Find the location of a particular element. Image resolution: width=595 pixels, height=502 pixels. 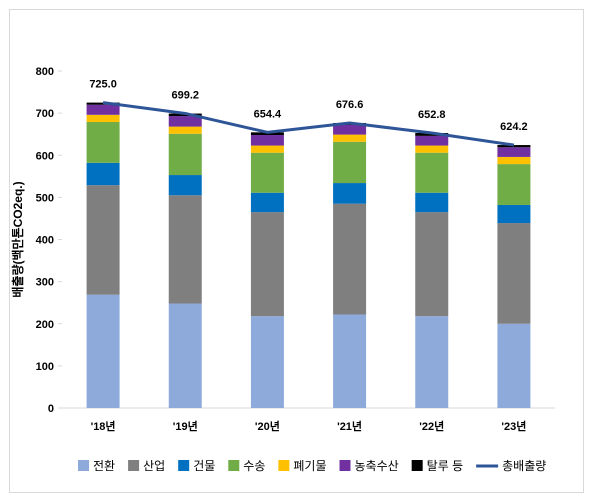

total-data-label: 676.6 is located at coordinates (350, 105).